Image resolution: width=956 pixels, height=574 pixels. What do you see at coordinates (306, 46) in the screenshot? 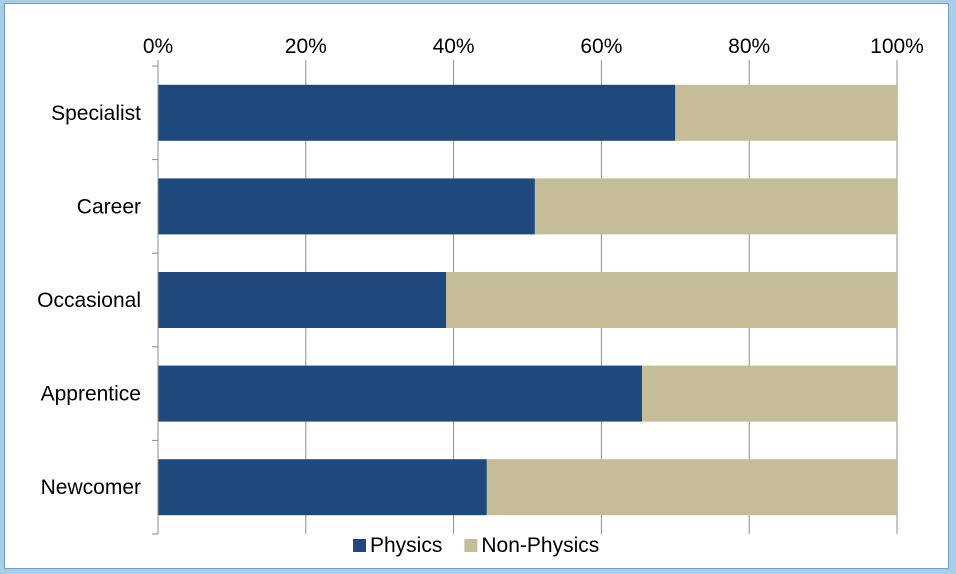
I see `x-tick-label: 20%` at bounding box center [306, 46].